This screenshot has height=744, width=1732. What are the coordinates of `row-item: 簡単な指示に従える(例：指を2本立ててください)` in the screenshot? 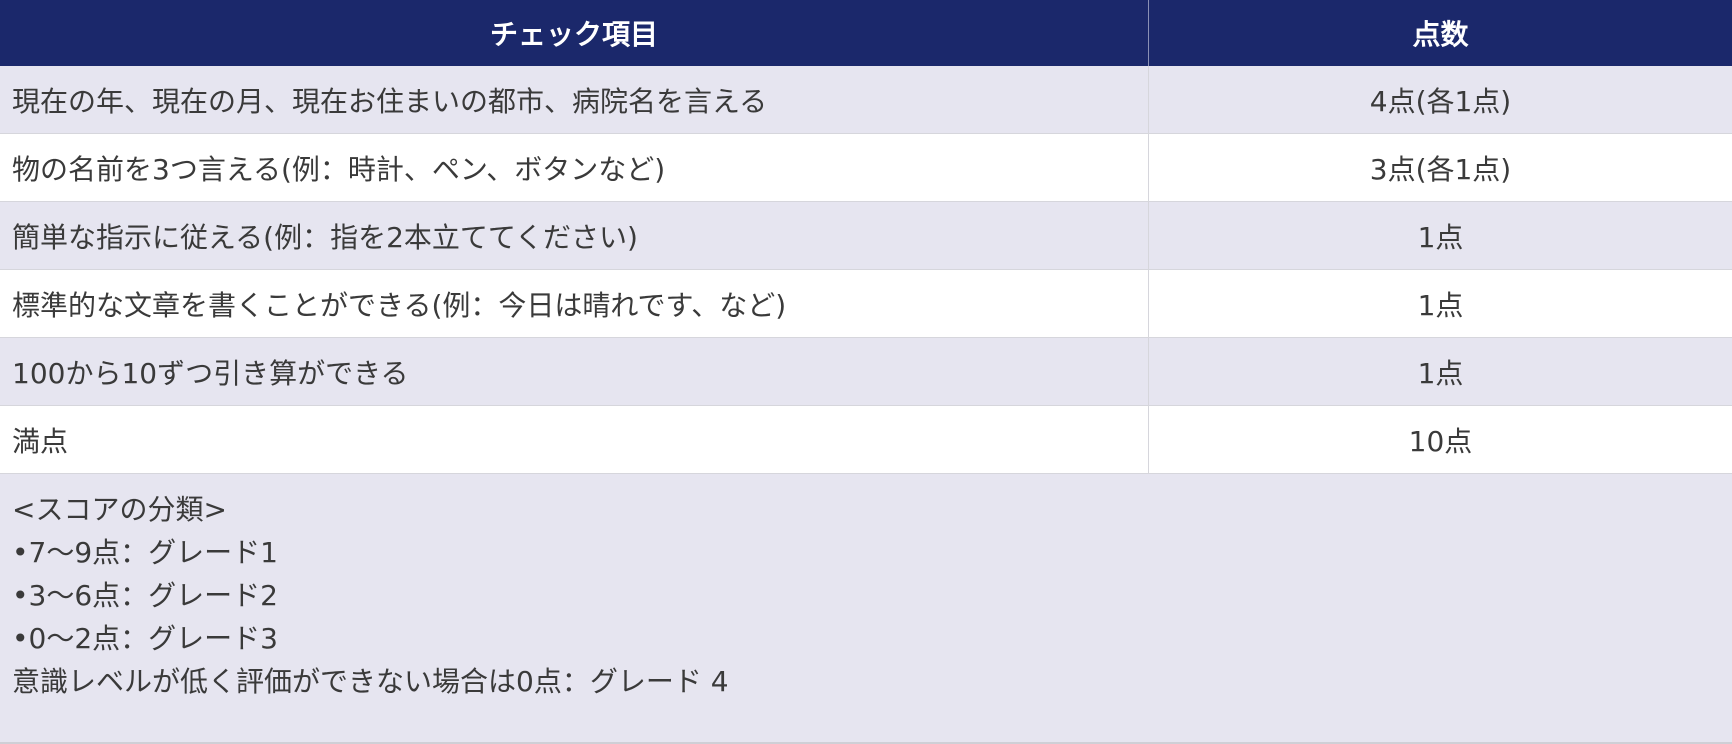 It's located at (574, 236).